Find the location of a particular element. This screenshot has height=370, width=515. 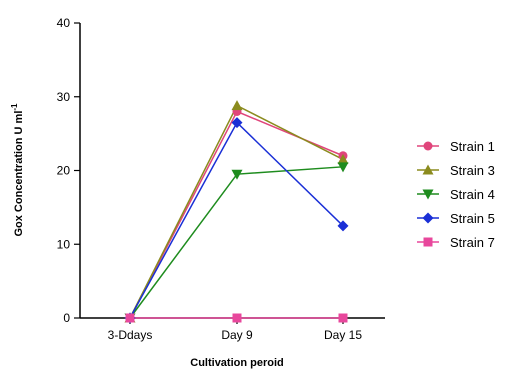

y-ticks: 0 10 20 30 40 is located at coordinates (68, 170).